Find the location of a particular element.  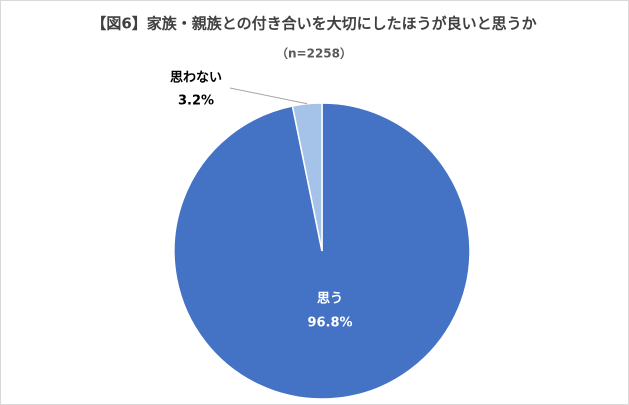

leader-line is located at coordinates (268, 96).